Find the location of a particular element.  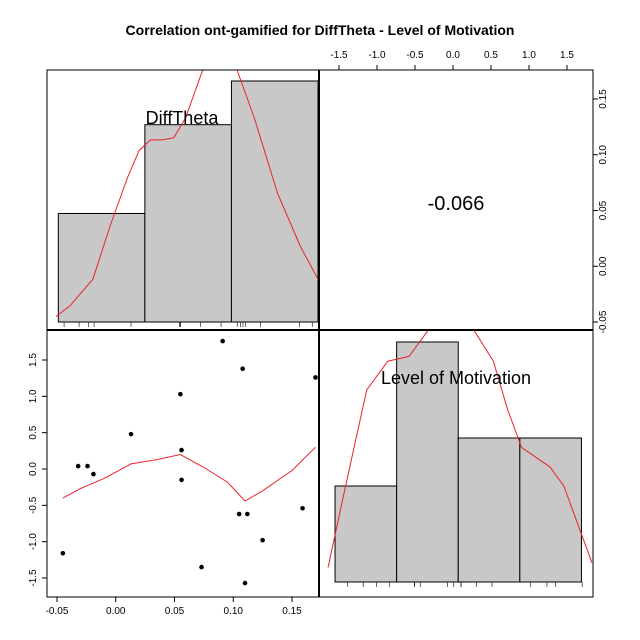

x-tick-label-bottom: 0.05 is located at coordinates (175, 611).